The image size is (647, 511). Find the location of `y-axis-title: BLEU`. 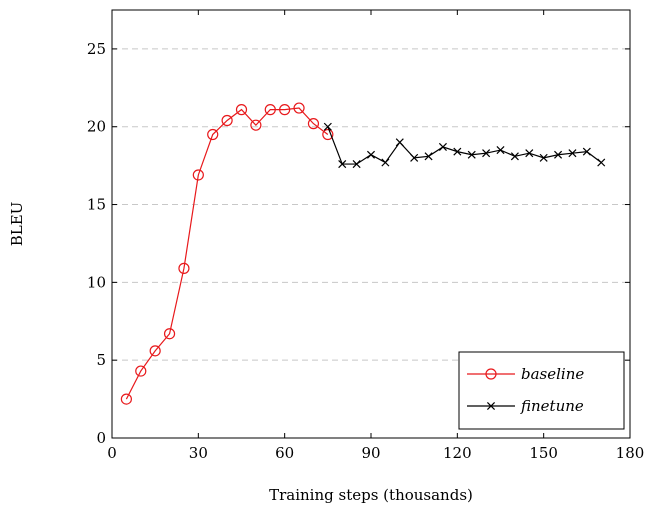

y-axis-title: BLEU is located at coordinates (17, 224).